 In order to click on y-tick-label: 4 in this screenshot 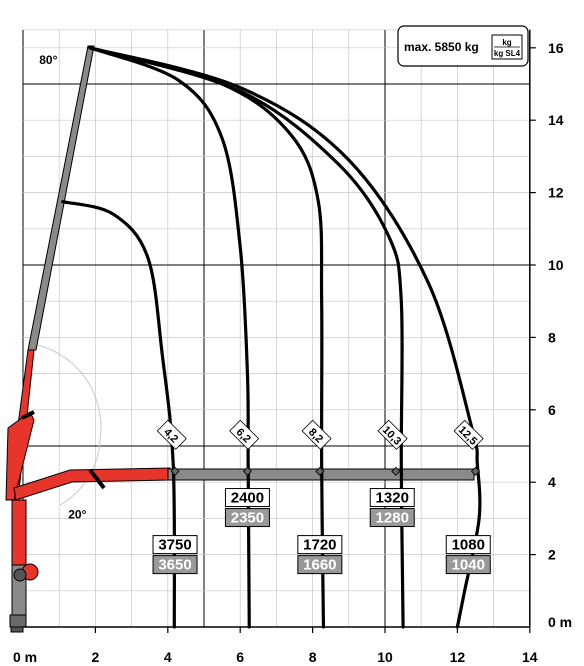, I will do `click(552, 482)`.